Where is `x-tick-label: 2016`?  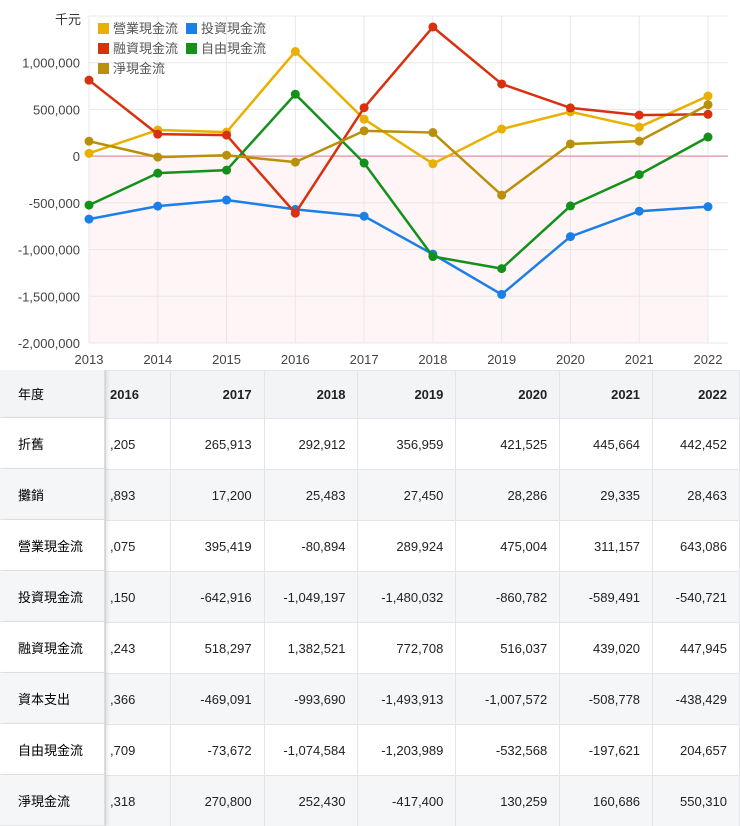 x-tick-label: 2016 is located at coordinates (295, 359).